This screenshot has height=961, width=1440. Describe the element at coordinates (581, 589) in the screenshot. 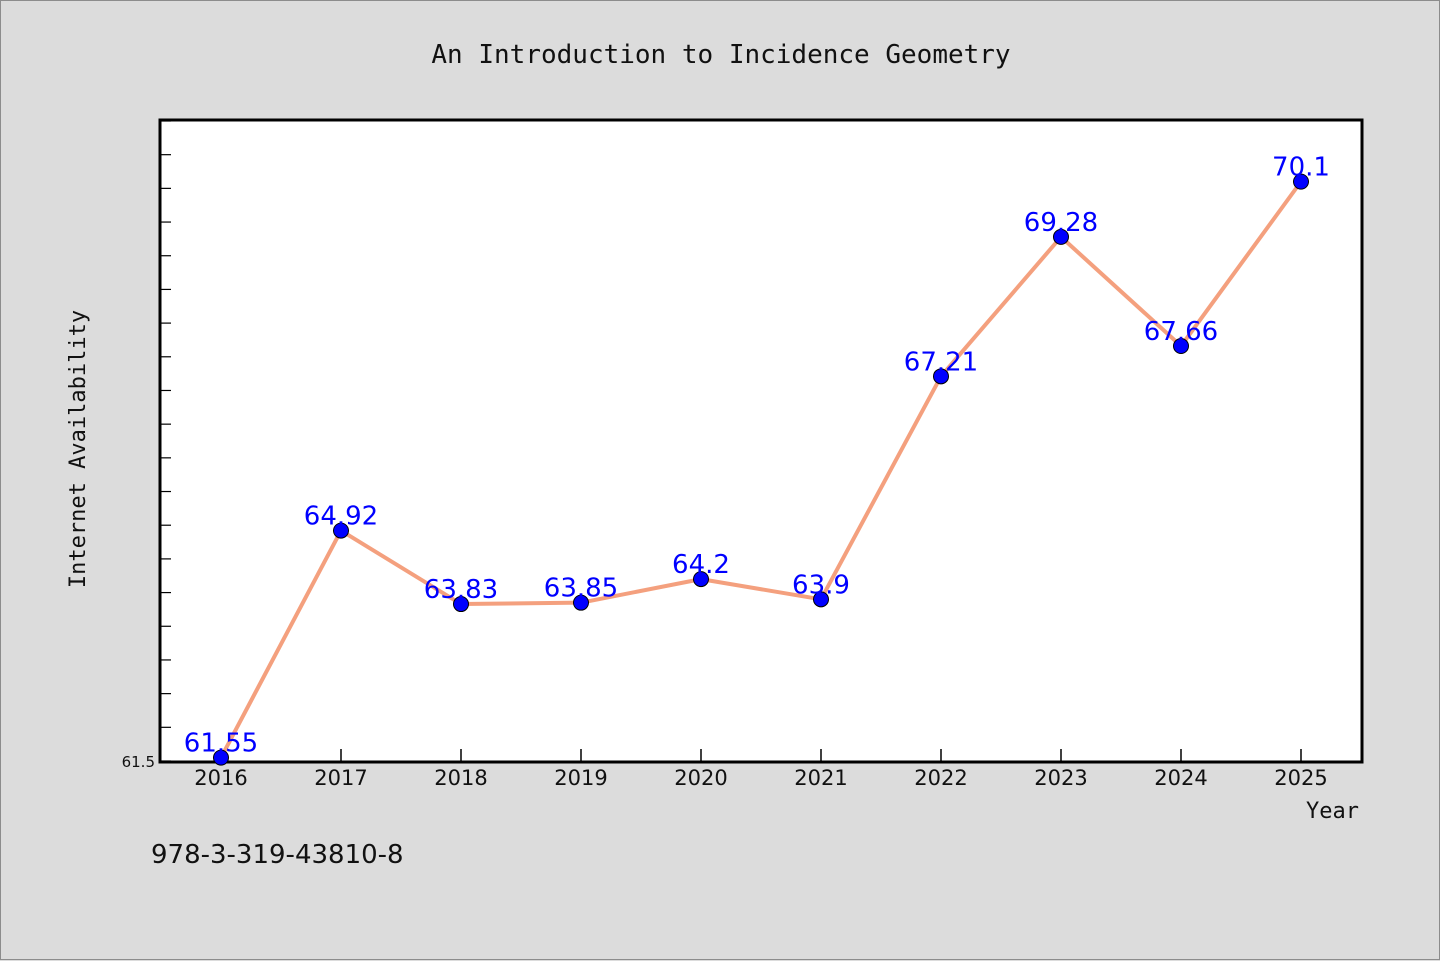

I see `data-label: 63.85` at that location.